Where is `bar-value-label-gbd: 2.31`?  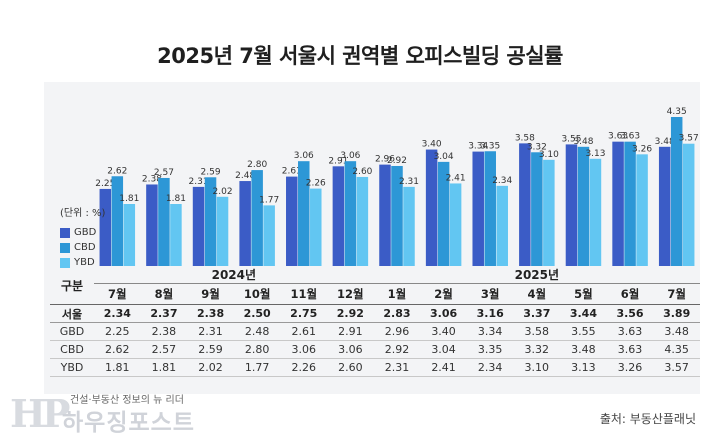 bar-value-label-gbd: 2.31 is located at coordinates (199, 182).